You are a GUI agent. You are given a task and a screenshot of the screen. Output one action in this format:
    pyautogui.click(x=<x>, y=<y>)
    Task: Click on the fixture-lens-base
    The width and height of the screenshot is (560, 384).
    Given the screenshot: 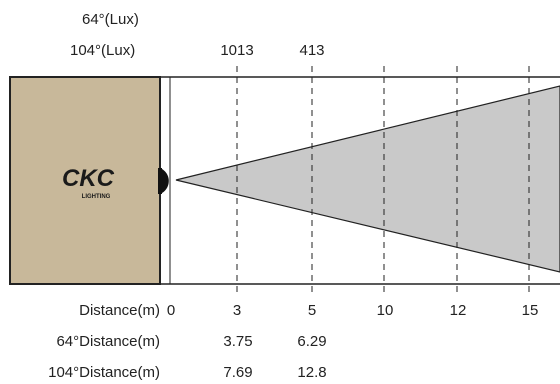 What is the action you would take?
    pyautogui.click(x=160, y=181)
    